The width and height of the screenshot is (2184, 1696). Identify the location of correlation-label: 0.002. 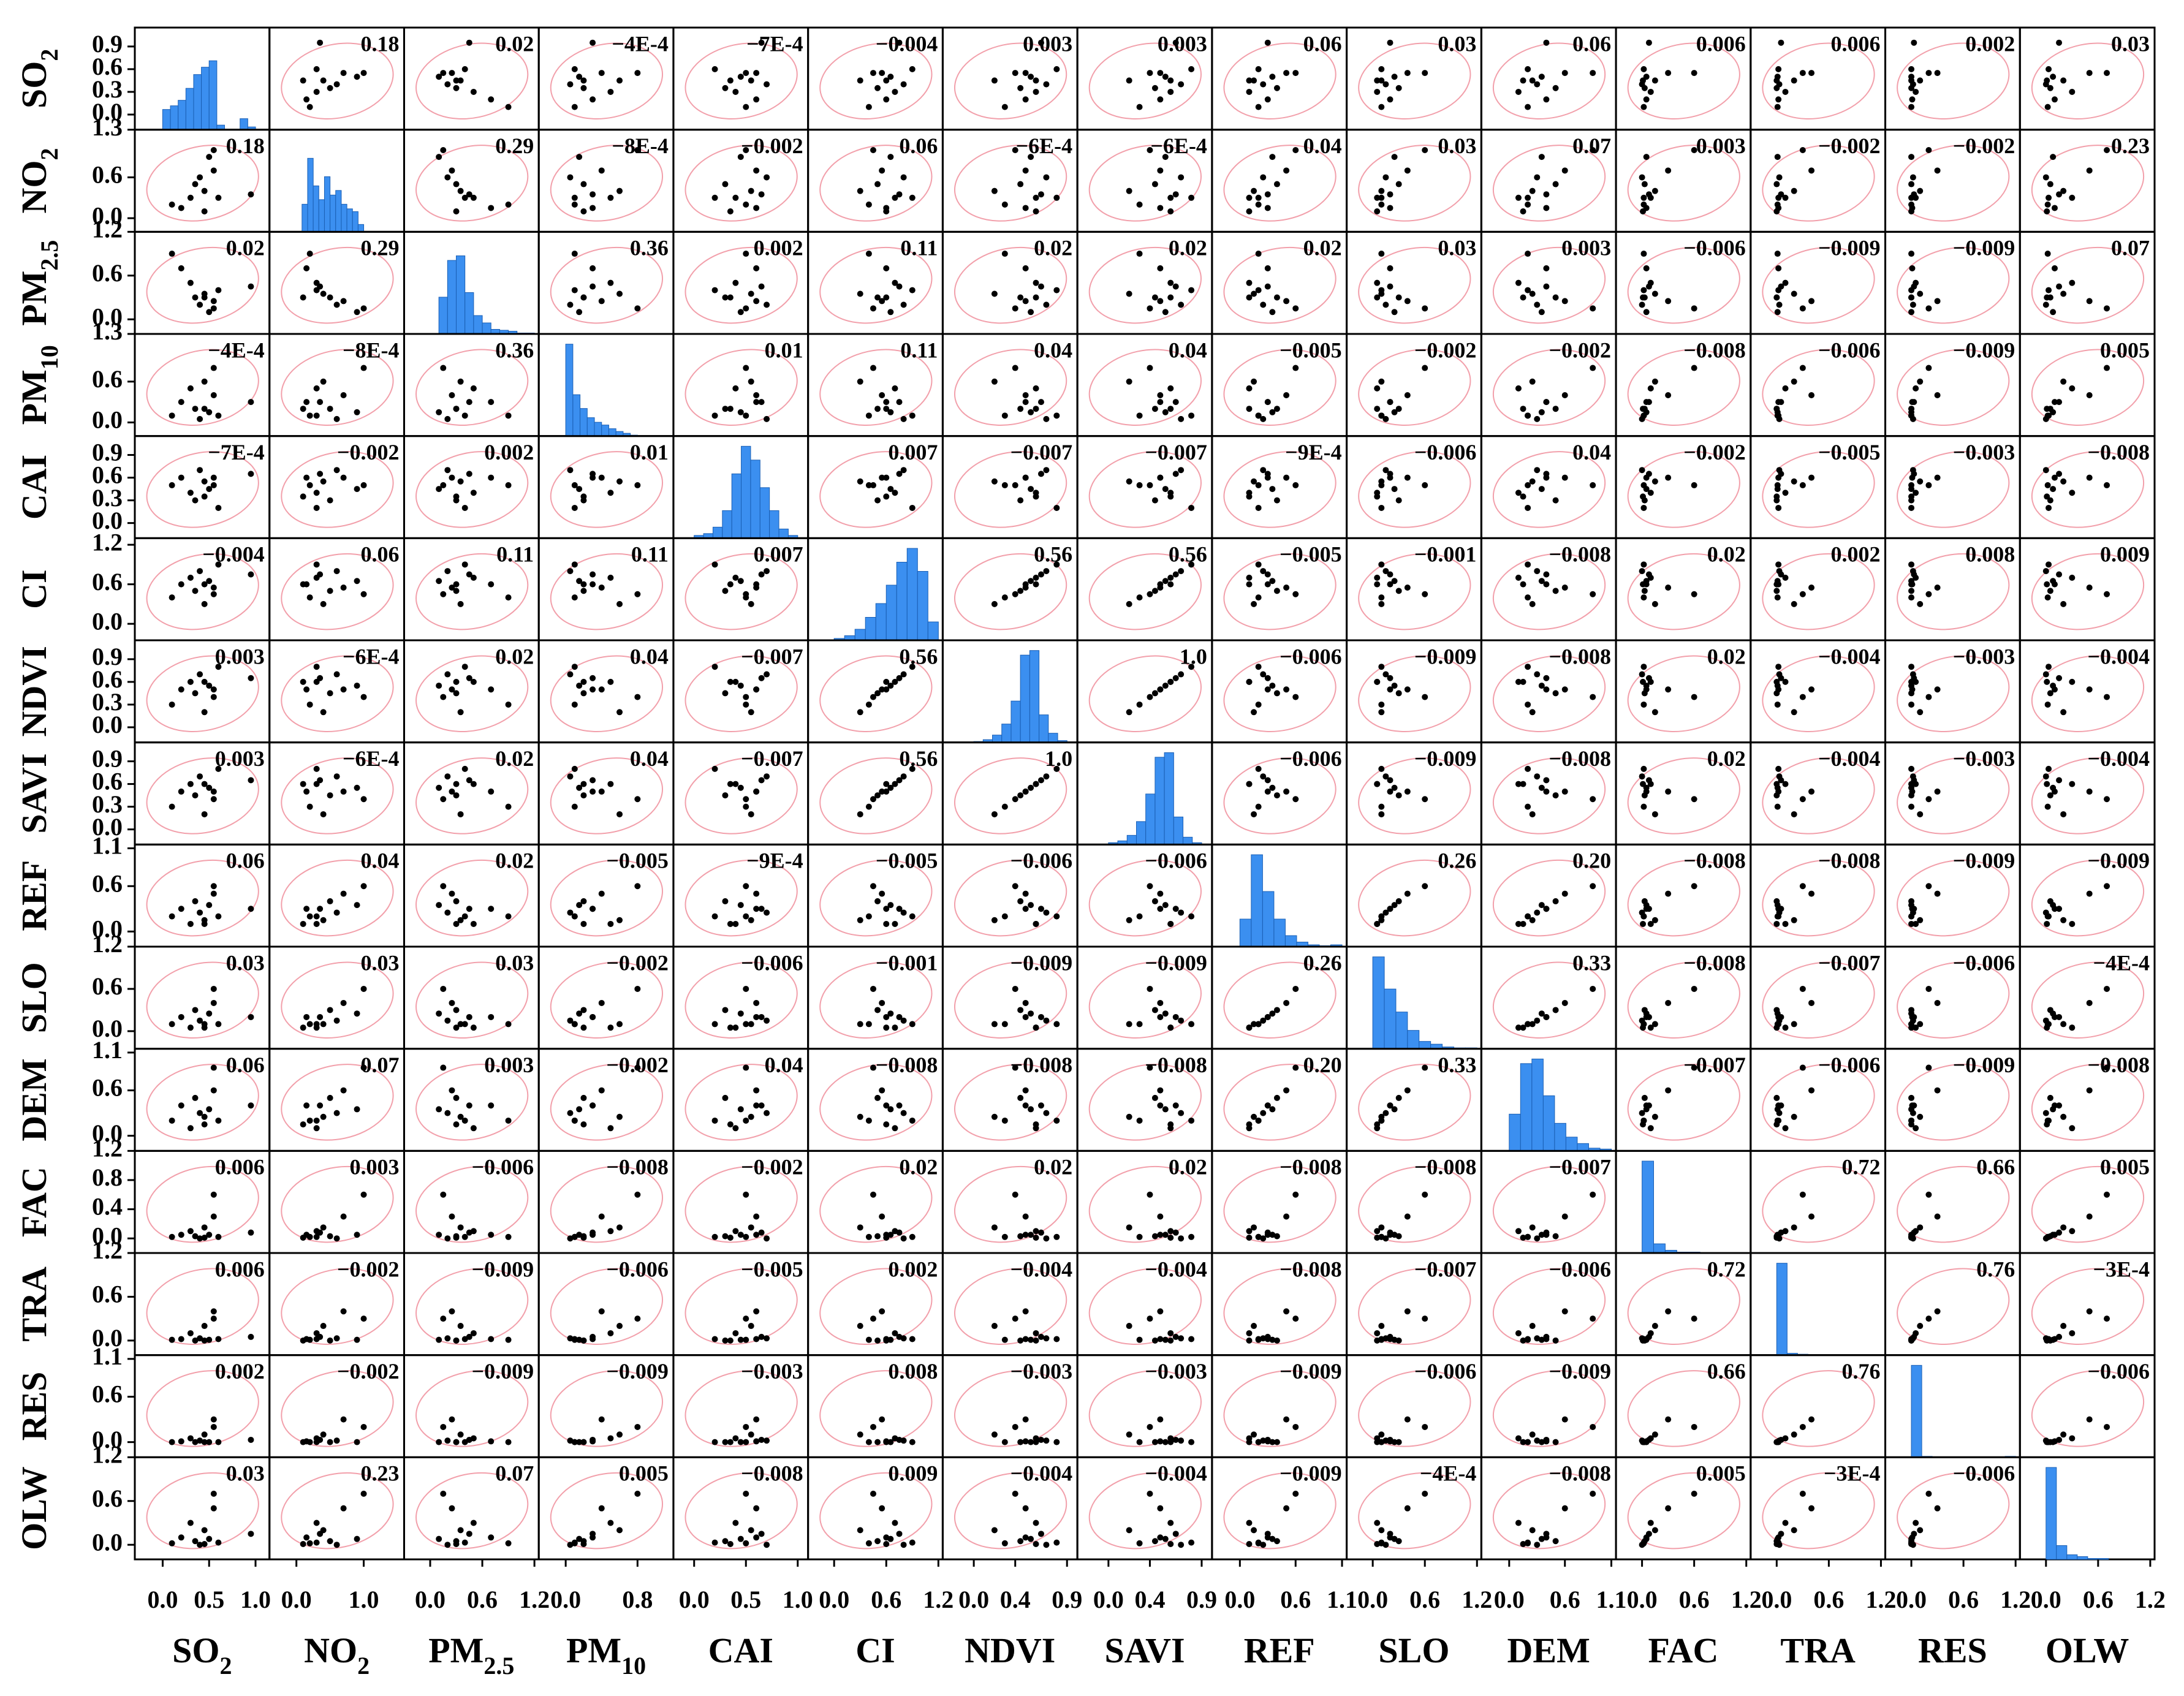
(1990, 43).